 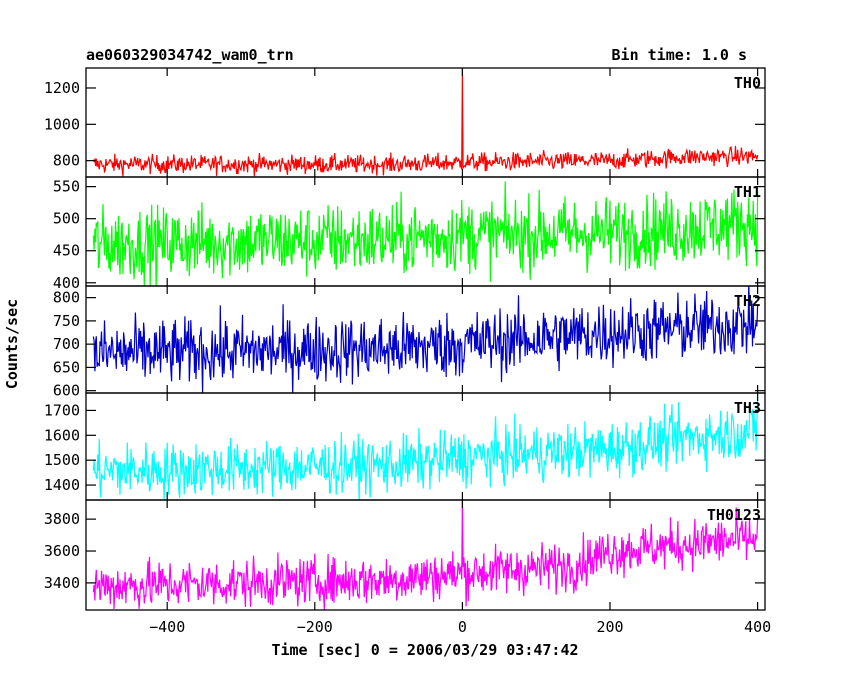 What do you see at coordinates (425, 339) in the screenshot?
I see `series-th2` at bounding box center [425, 339].